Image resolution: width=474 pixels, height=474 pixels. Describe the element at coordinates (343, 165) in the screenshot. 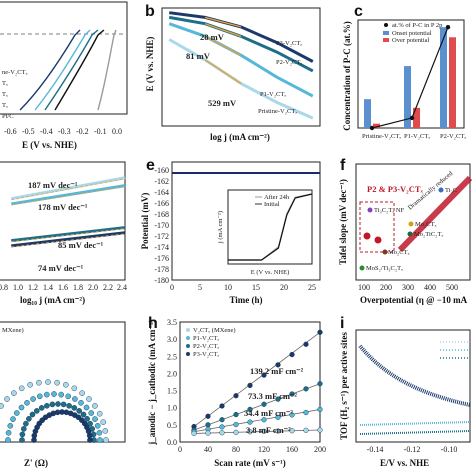

I see `panel-f-label: f` at that location.